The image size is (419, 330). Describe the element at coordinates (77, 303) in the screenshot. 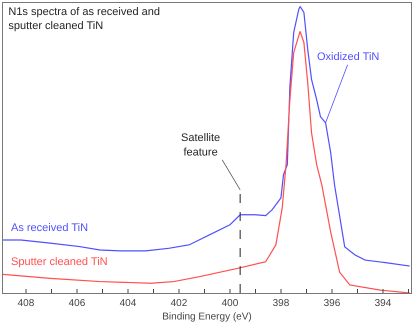

I see `x-tick-label: 406` at that location.